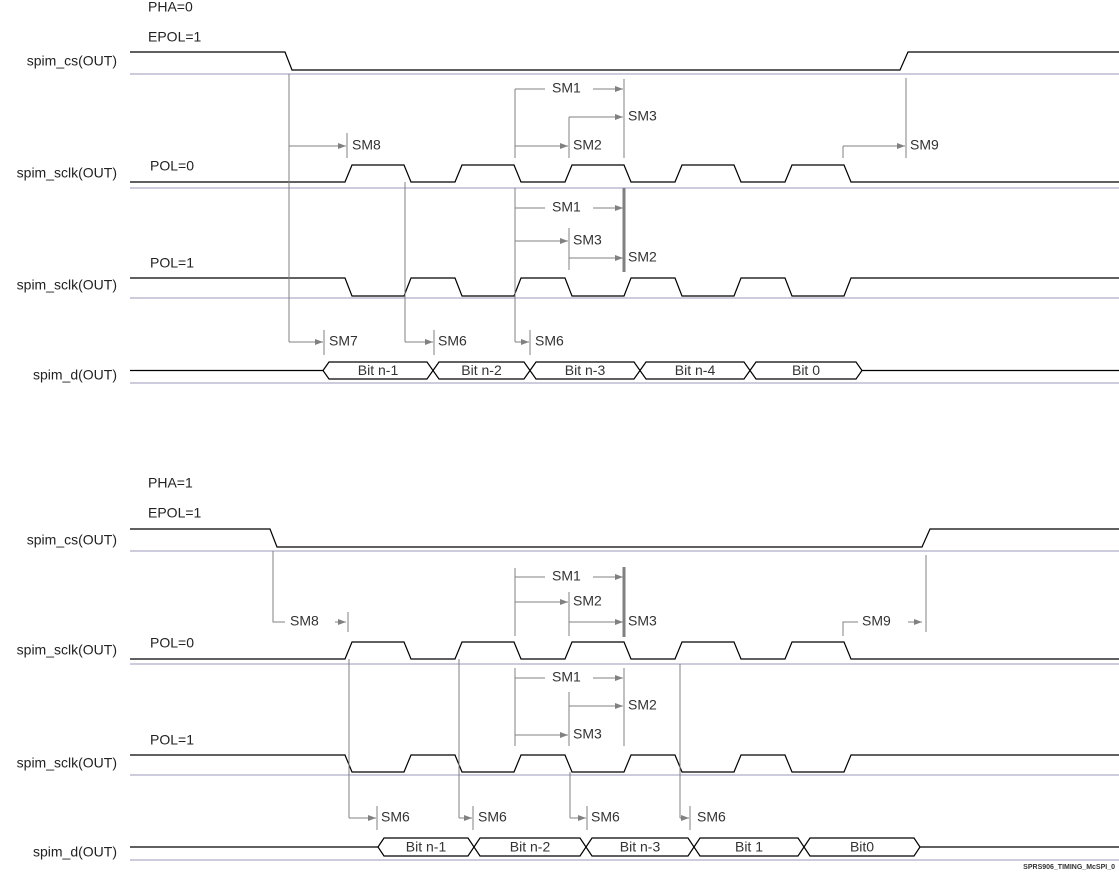  What do you see at coordinates (1069, 867) in the screenshot?
I see `figure-id: SPRS906_TIMING_McSPI_0` at bounding box center [1069, 867].